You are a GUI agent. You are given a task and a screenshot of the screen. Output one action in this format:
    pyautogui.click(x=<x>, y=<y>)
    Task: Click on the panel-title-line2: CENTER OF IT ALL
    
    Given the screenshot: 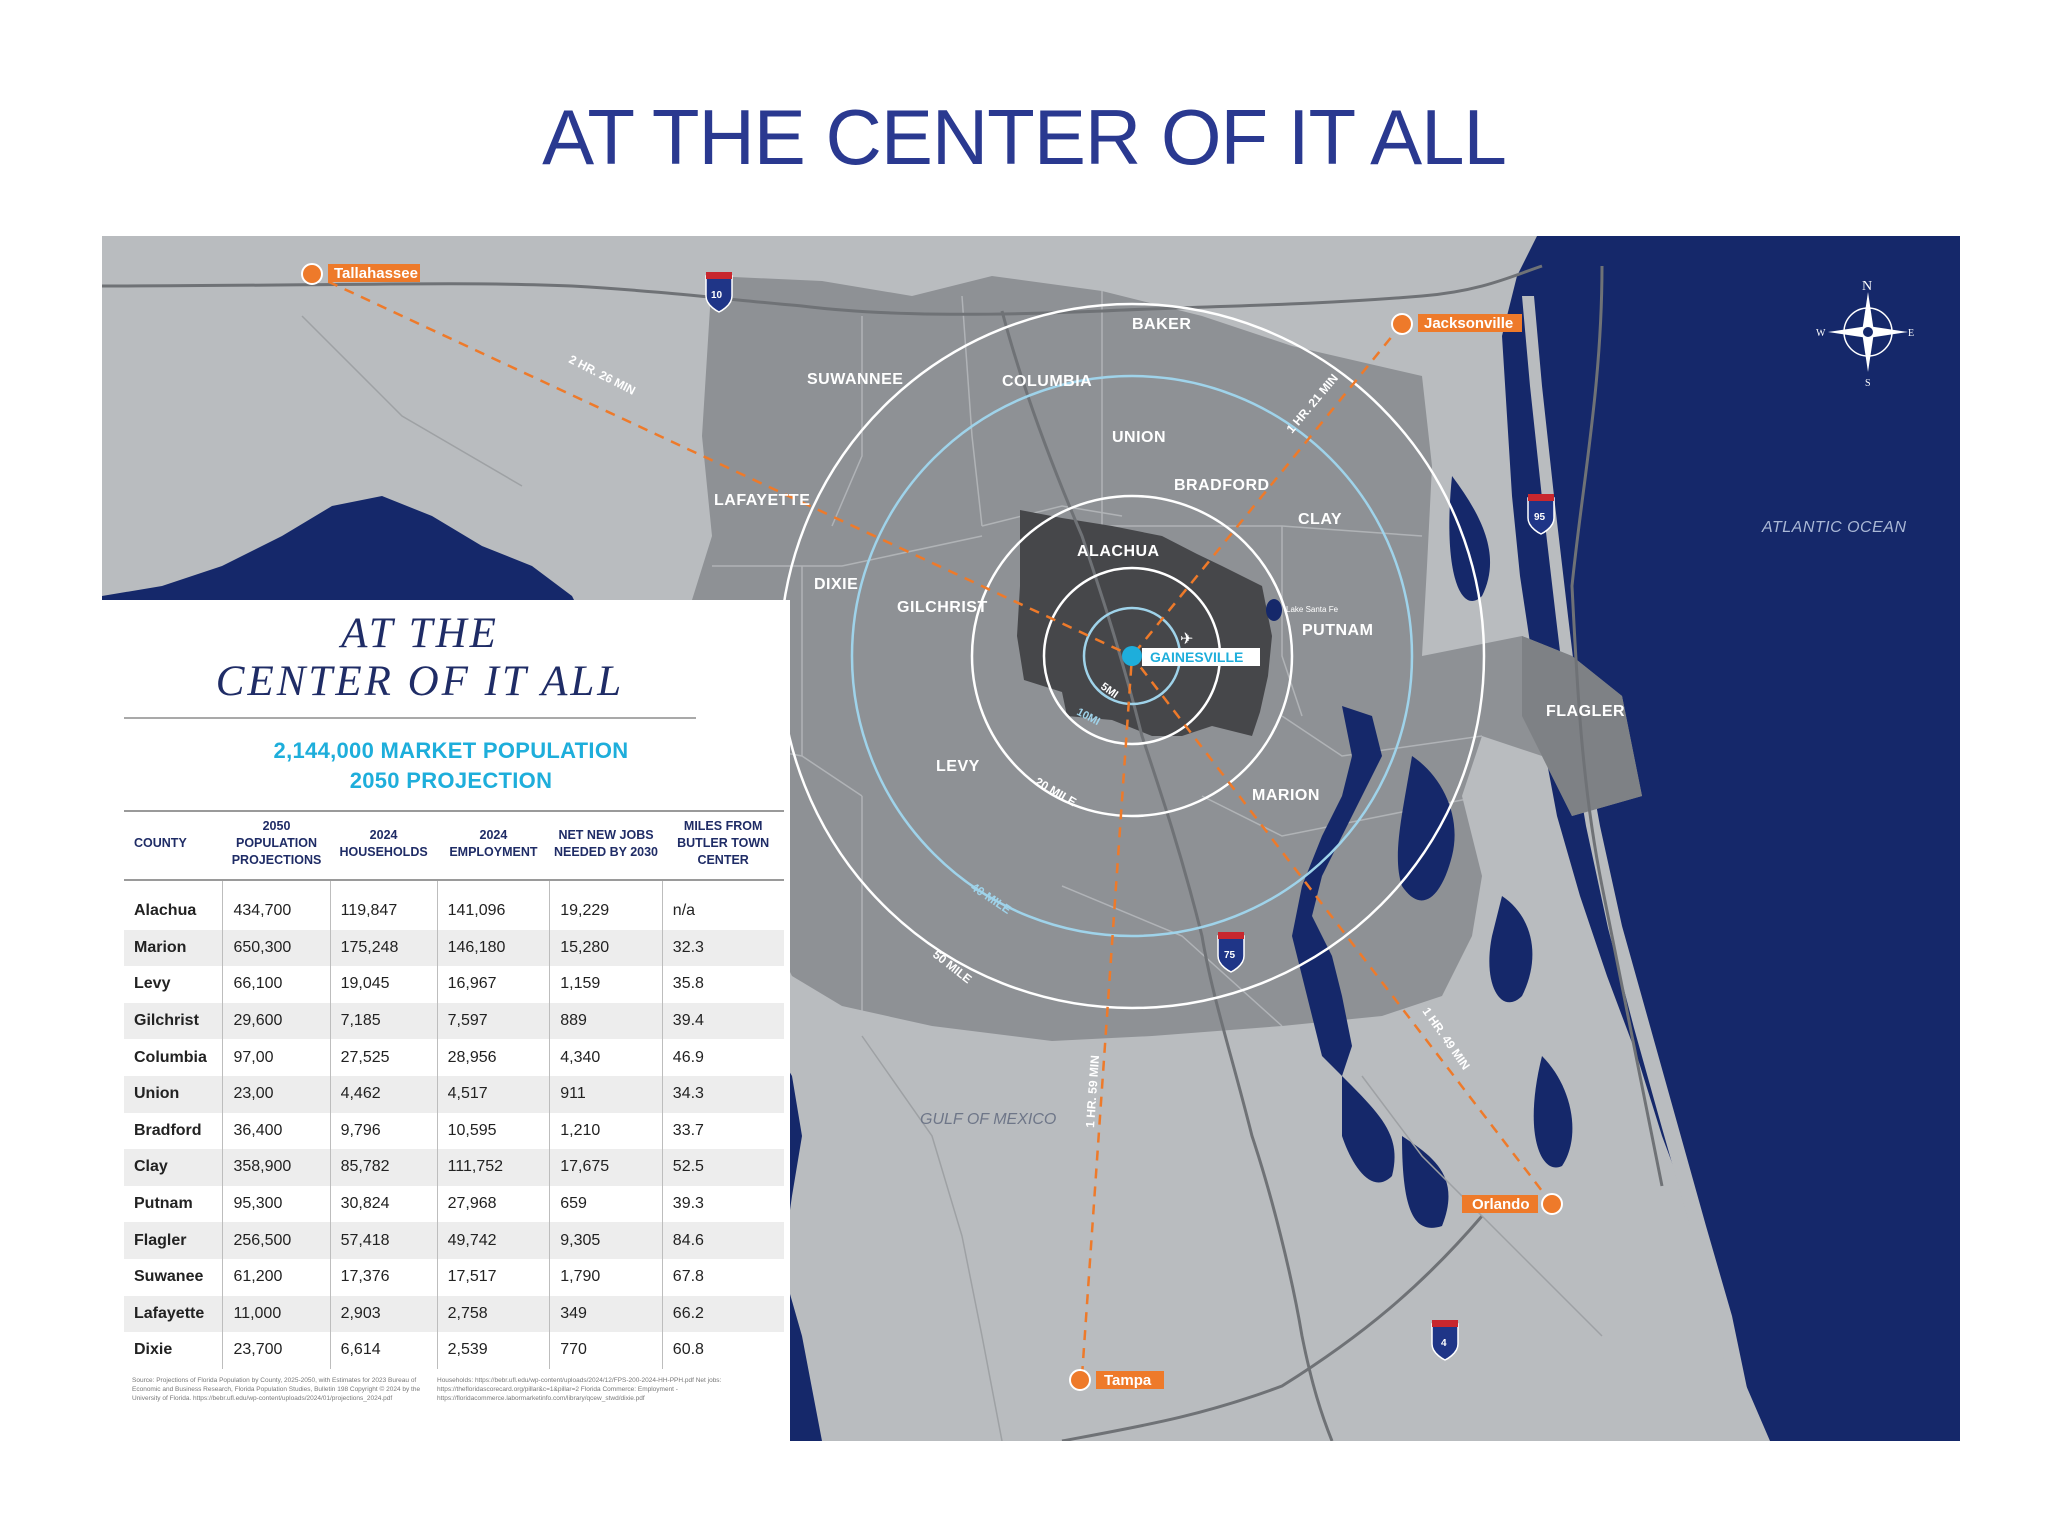 What is the action you would take?
    pyautogui.click(x=420, y=681)
    